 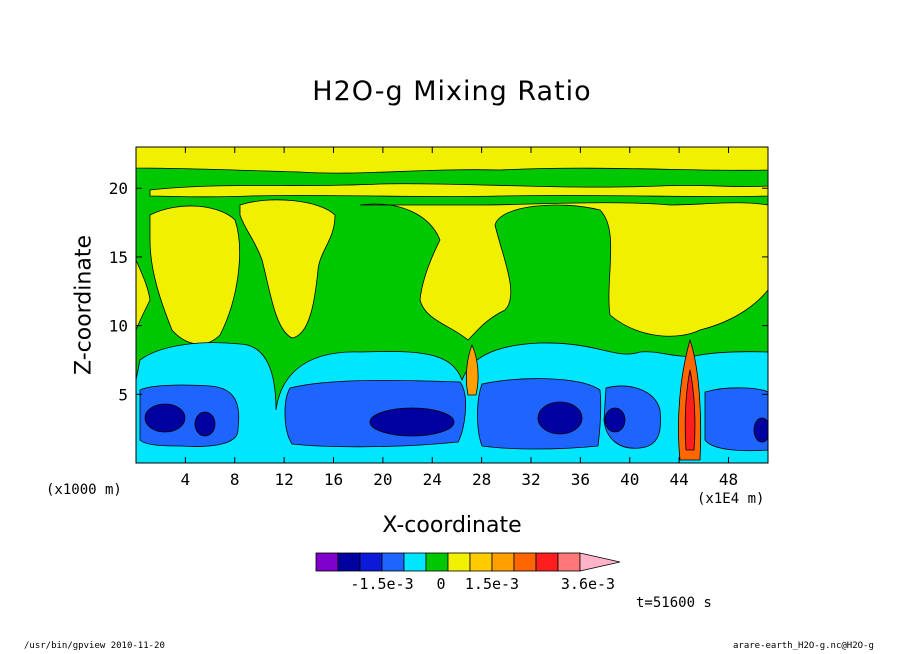 I want to click on time-label: t=51600 s, so click(x=674, y=603).